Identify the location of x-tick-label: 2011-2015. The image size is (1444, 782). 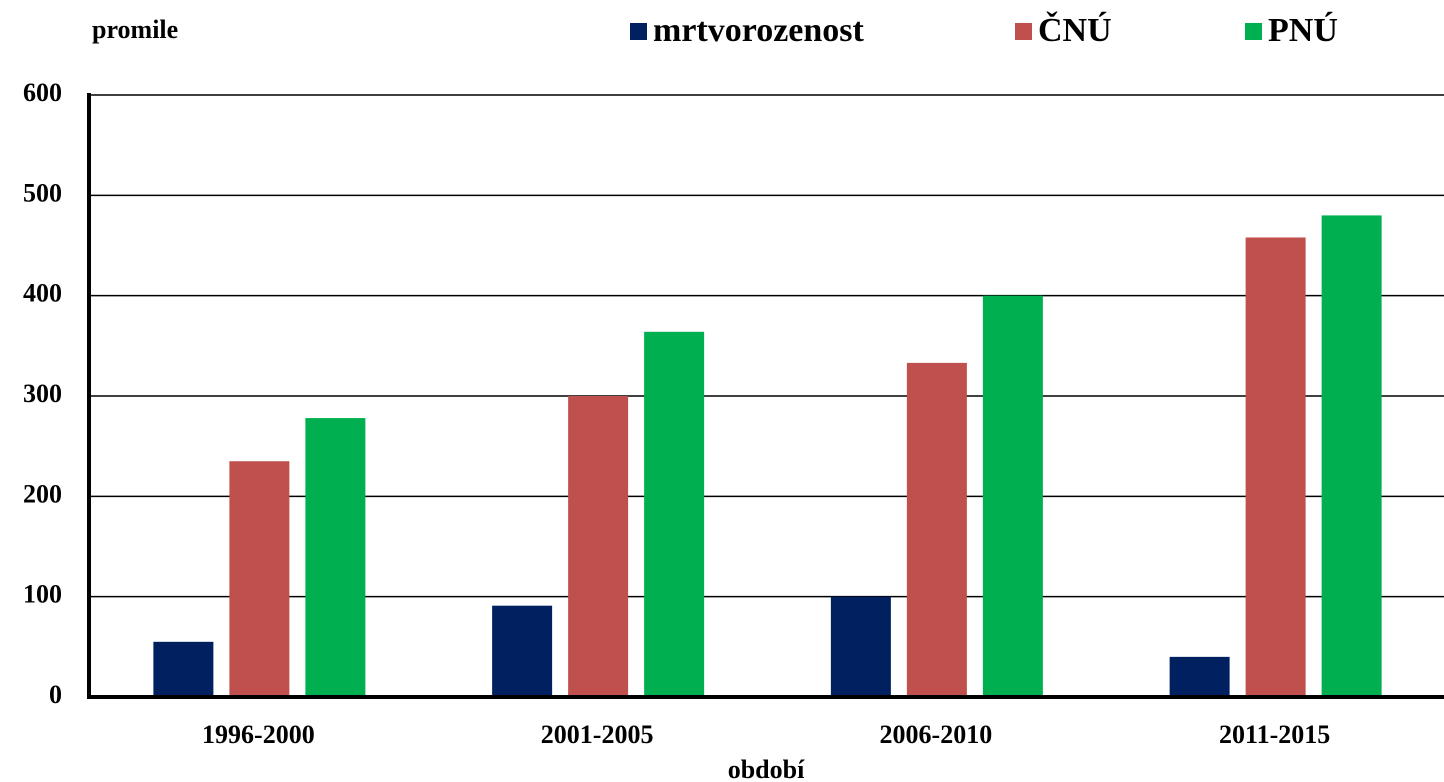
(1274, 734).